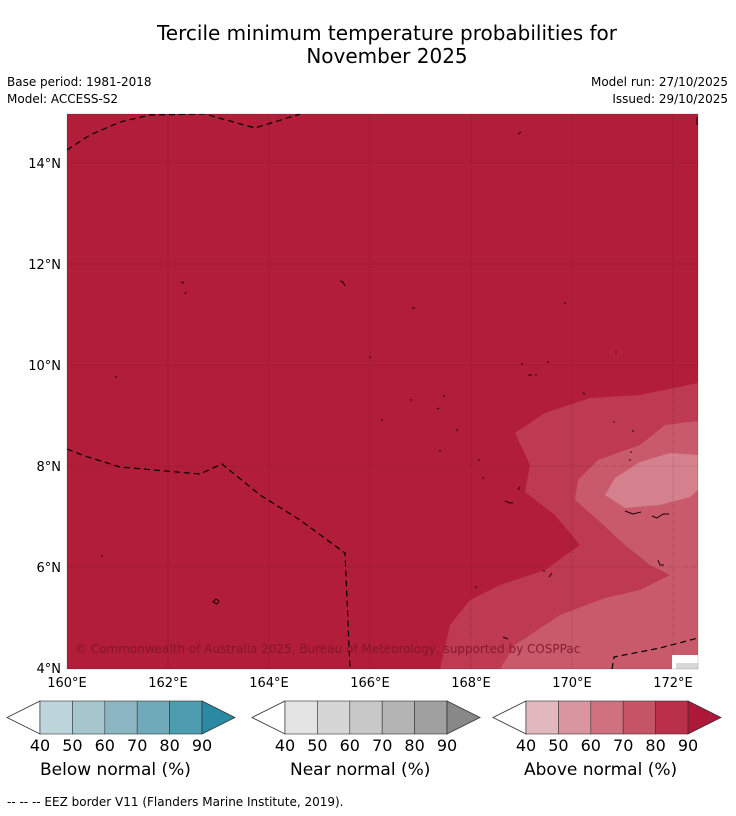 Image resolution: width=736 pixels, height=816 pixels. What do you see at coordinates (79, 91) in the screenshot?
I see `meta-left: Base period: 1981-2018 Model: ACCESS-S2` at bounding box center [79, 91].